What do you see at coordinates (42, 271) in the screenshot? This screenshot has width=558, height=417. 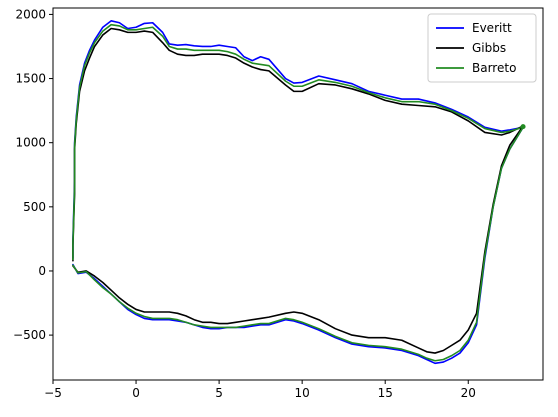 I see `y-tick-label: 0` at bounding box center [42, 271].